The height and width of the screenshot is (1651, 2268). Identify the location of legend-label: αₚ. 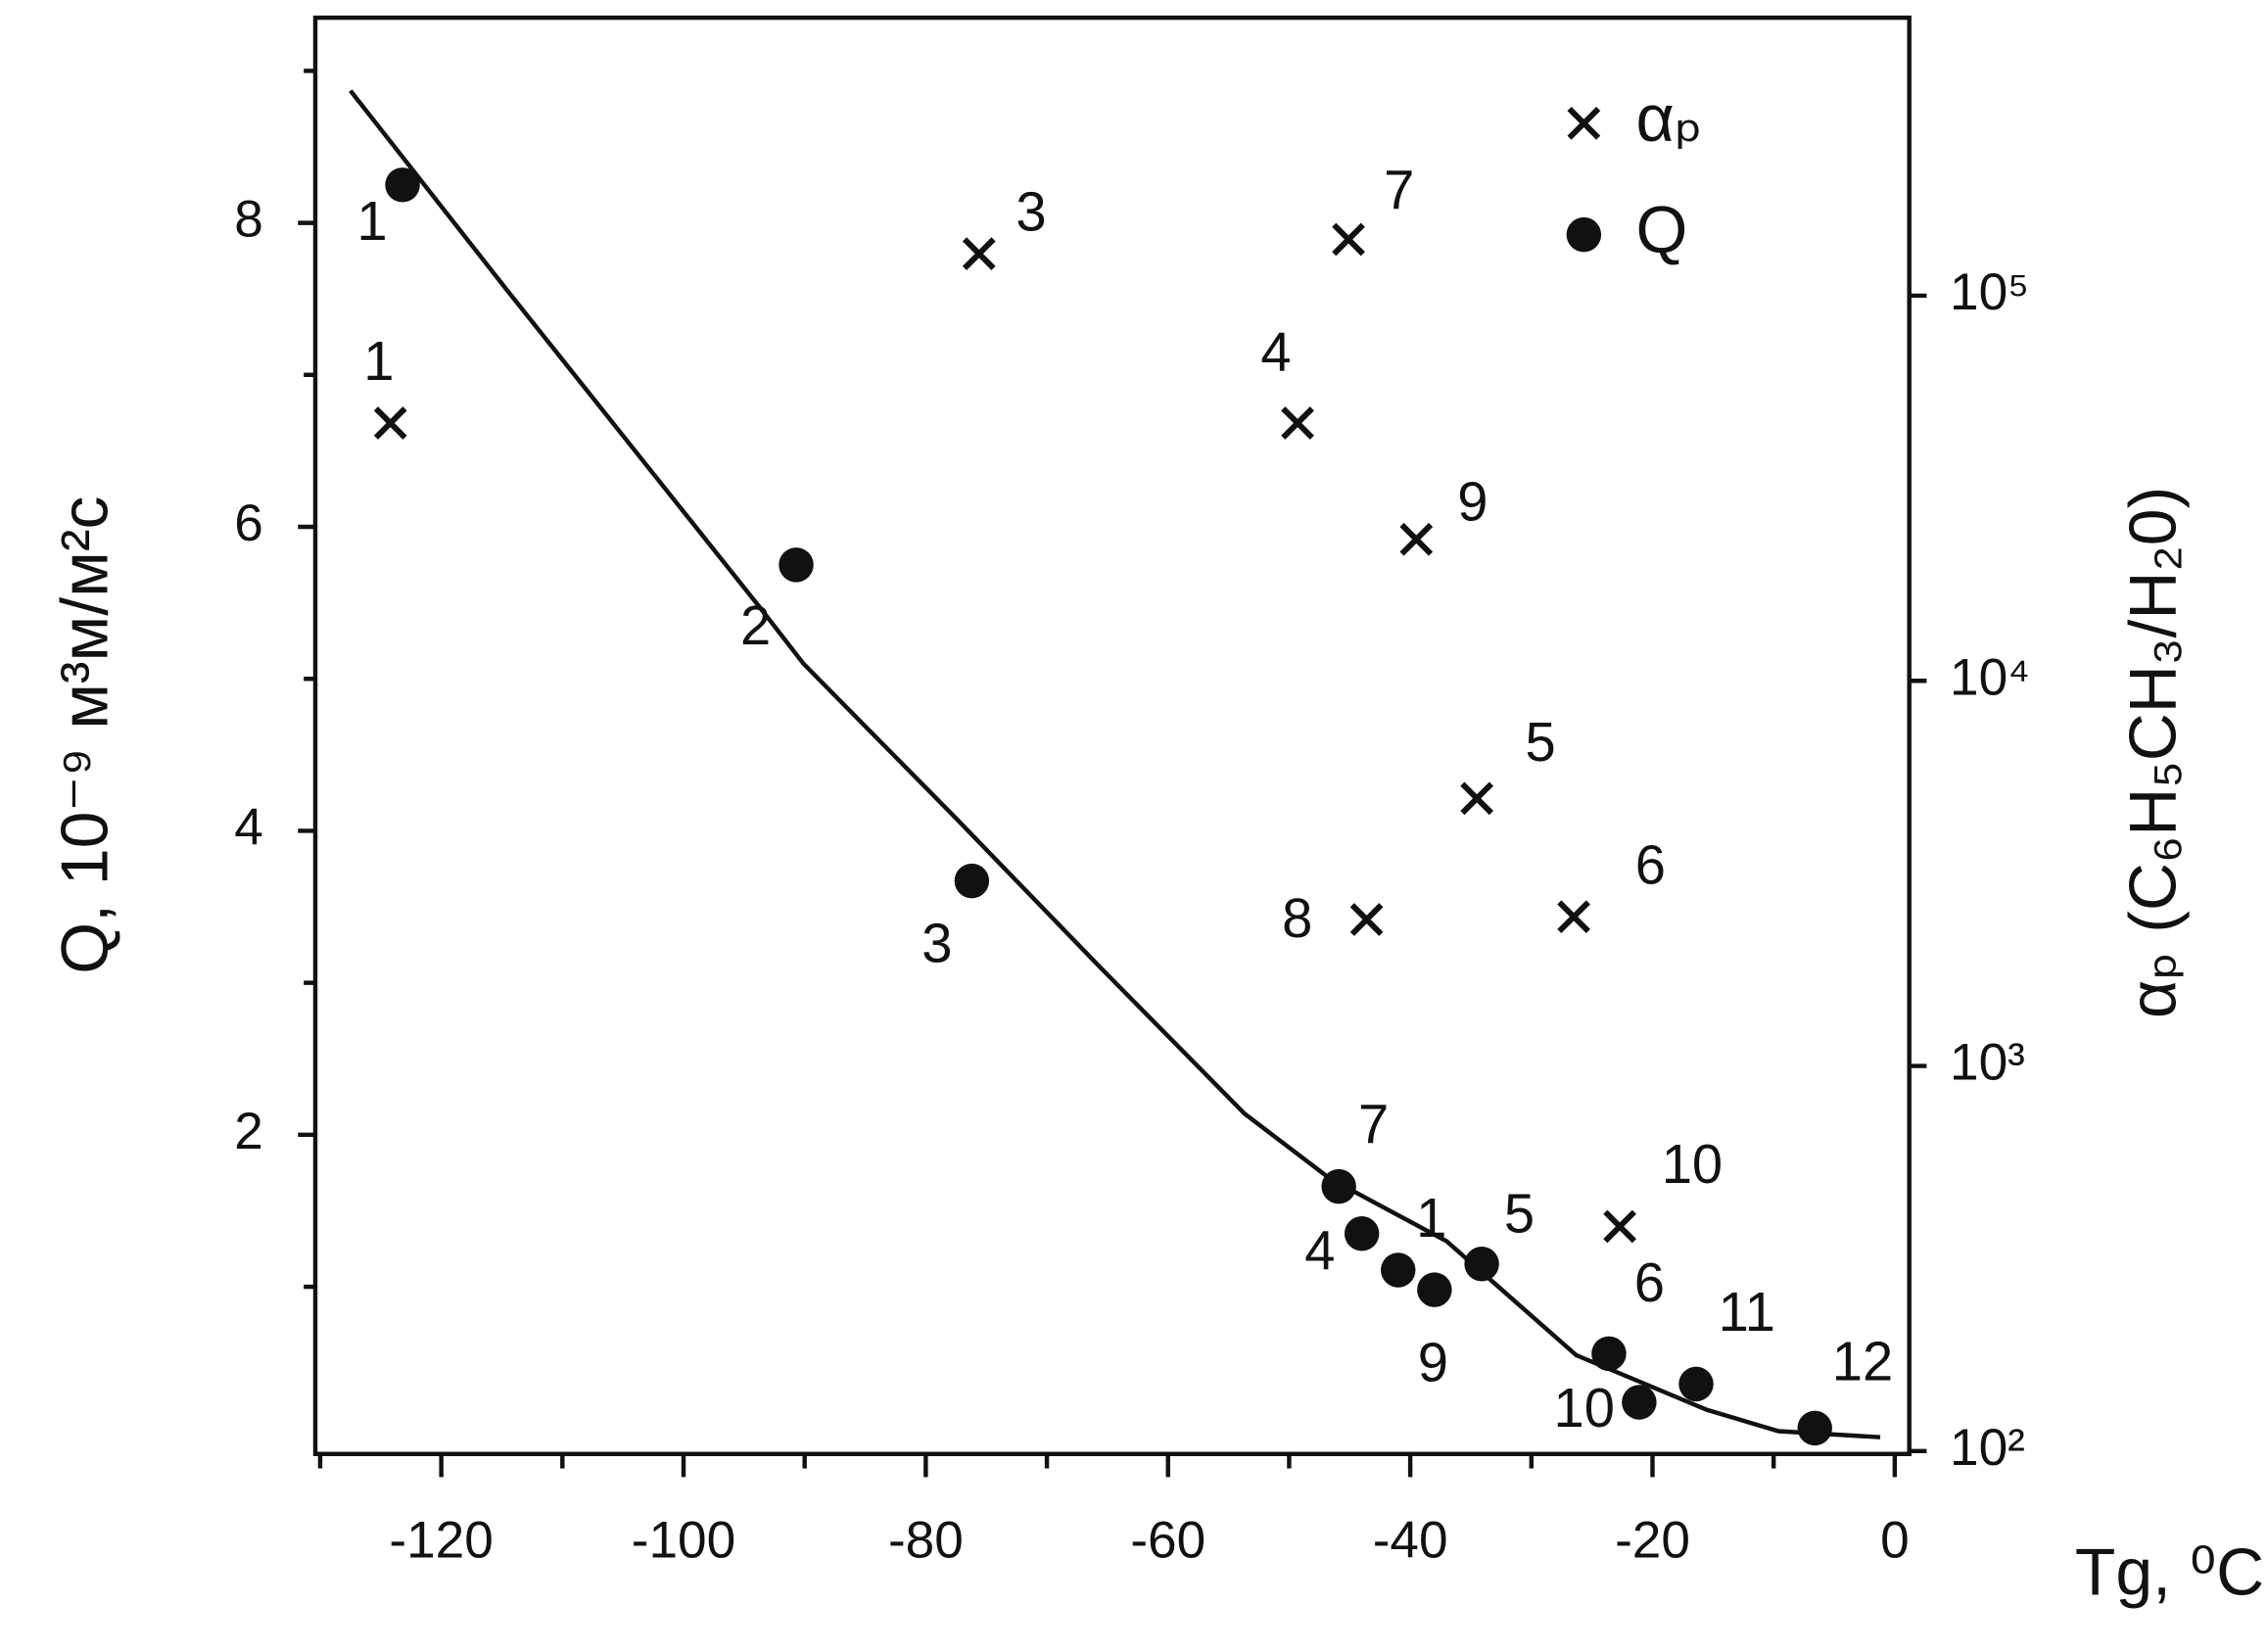
(1669, 118).